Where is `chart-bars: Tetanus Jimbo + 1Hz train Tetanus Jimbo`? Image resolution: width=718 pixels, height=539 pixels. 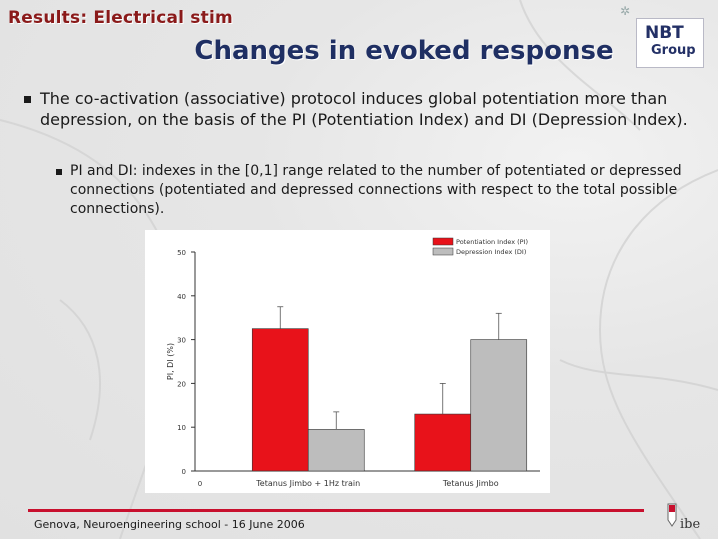 chart-bars: Tetanus Jimbo + 1Hz train Tetanus Jimbo is located at coordinates (389, 397).